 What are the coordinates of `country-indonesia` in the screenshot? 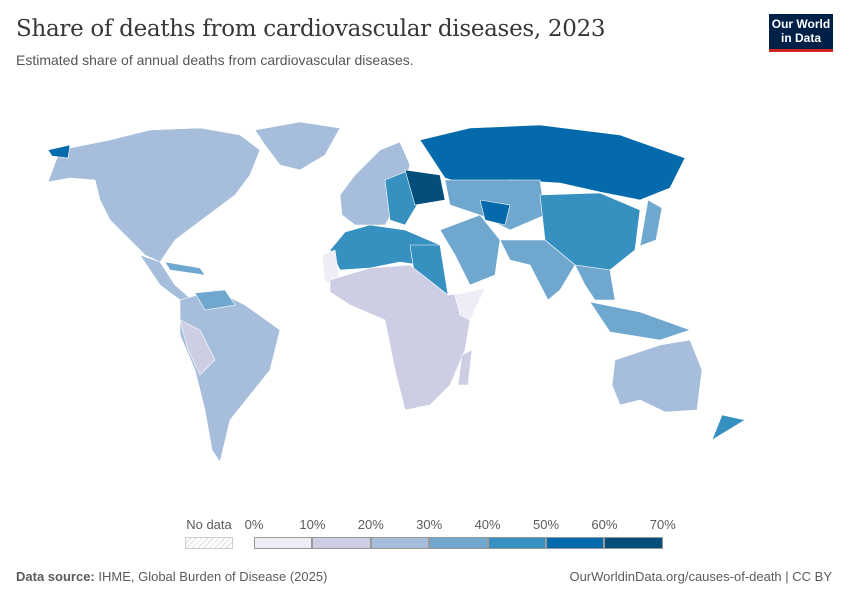 It's located at (640, 321).